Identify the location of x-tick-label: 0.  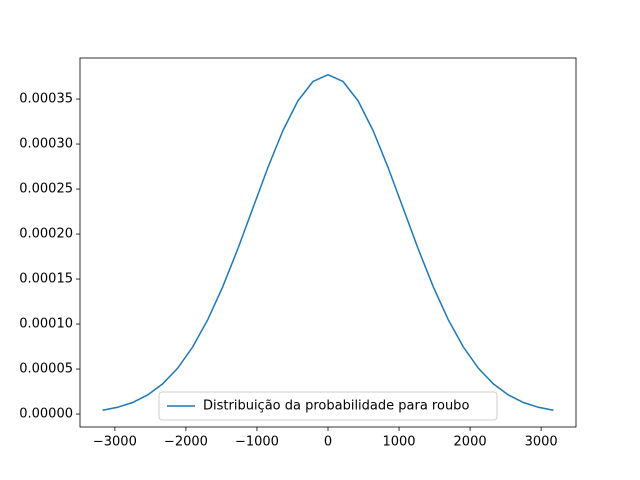
(328, 442).